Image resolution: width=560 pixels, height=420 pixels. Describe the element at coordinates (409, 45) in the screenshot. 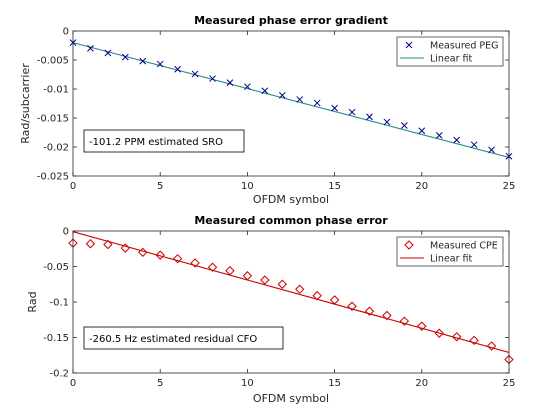

I see `legend-marker-peg` at that location.